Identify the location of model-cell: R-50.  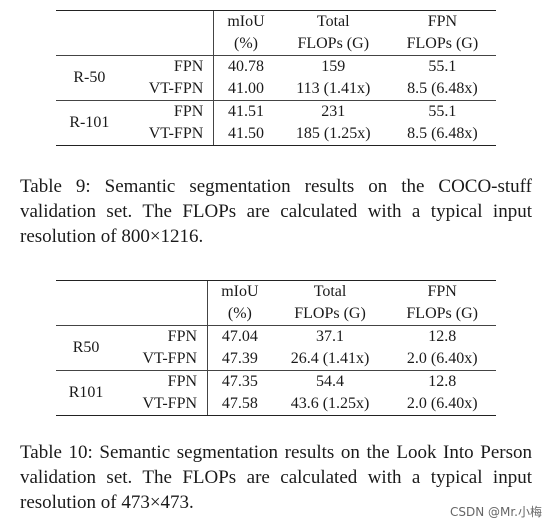
(89, 78).